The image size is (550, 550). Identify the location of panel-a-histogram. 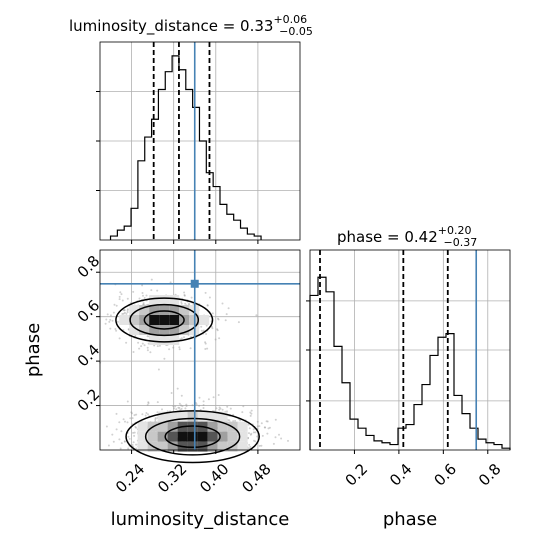
(185, 147).